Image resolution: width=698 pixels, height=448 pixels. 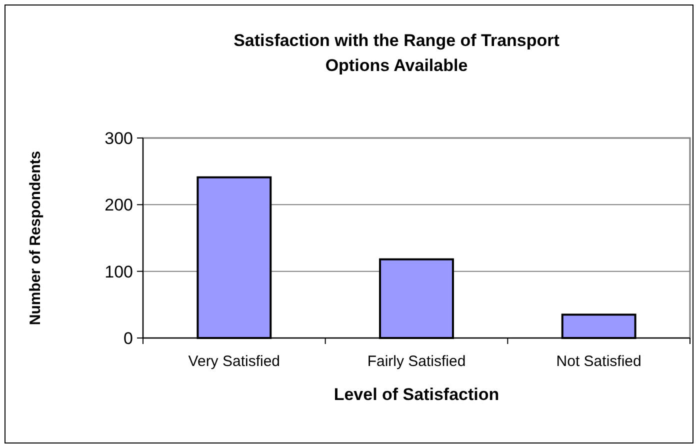 I want to click on y-tick-label: 100, so click(x=118, y=272).